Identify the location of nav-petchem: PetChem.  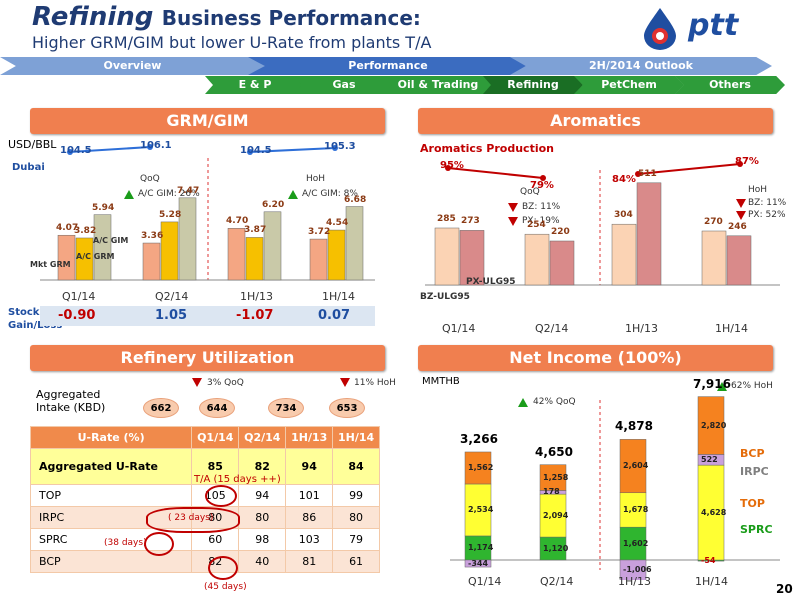
(629, 85).